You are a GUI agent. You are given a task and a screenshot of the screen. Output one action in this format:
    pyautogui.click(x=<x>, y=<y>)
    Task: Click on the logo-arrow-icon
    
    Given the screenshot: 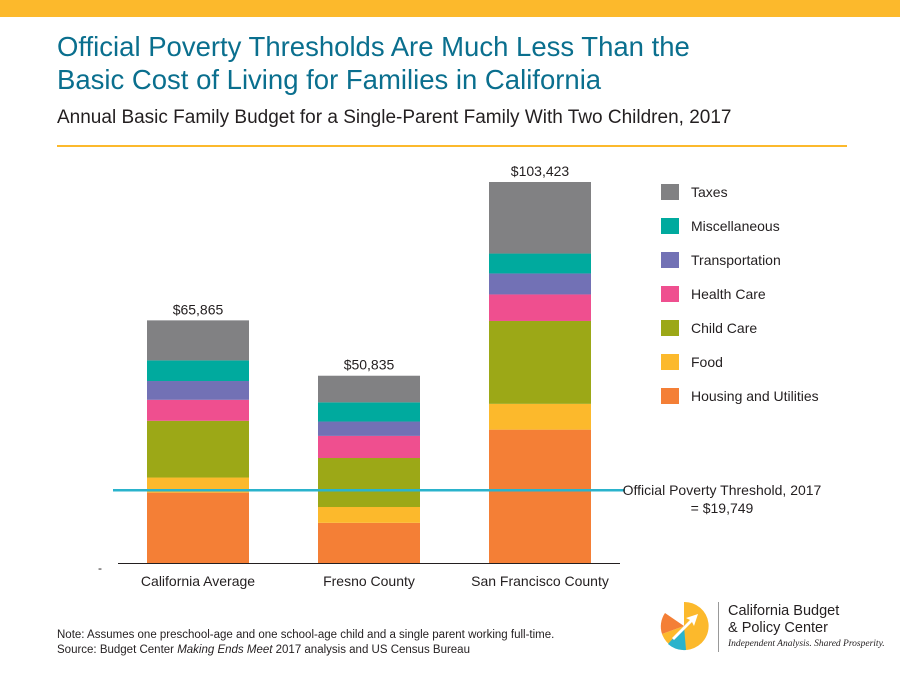 What is the action you would take?
    pyautogui.click(x=684, y=626)
    